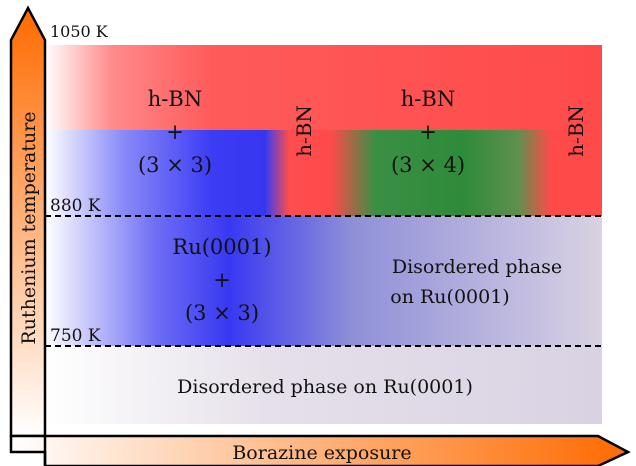  Describe the element at coordinates (29, 227) in the screenshot. I see `y-axis-label: Ruthenium temperature` at that location.